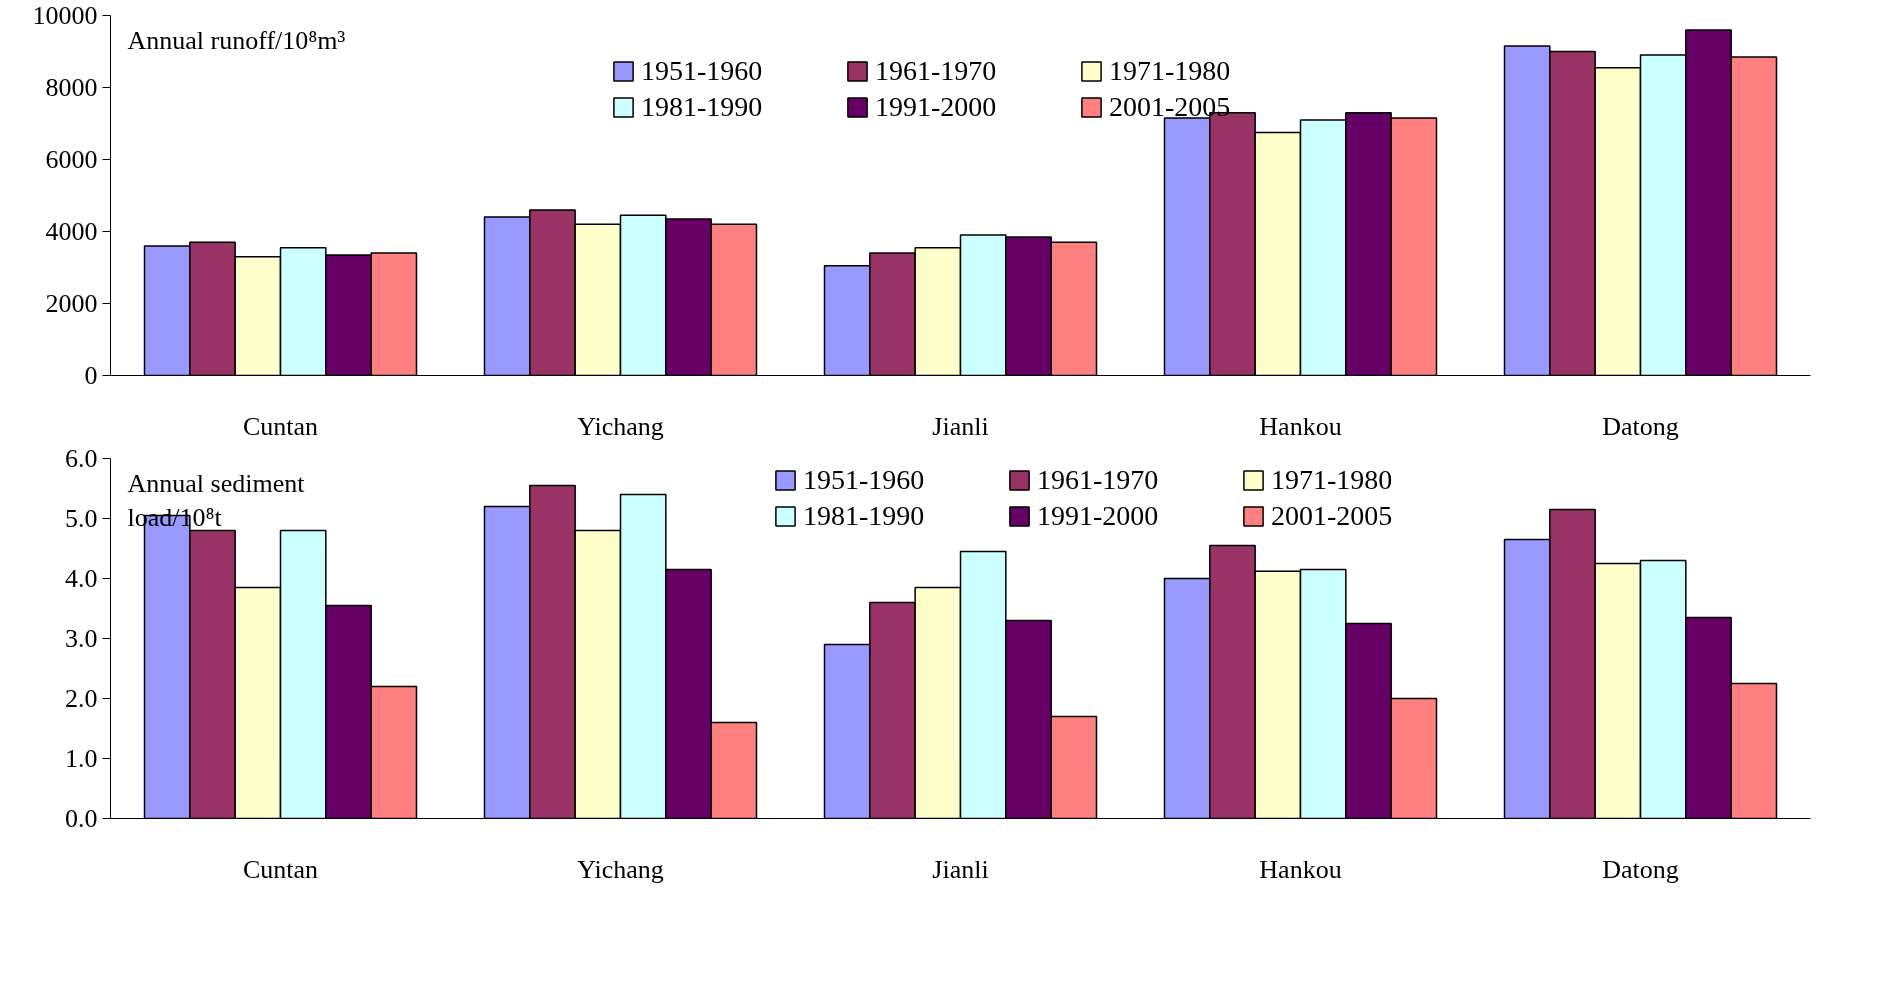 This screenshot has height=987, width=1903. Describe the element at coordinates (81, 518) in the screenshot. I see `y-tick-label: 5.0` at that location.